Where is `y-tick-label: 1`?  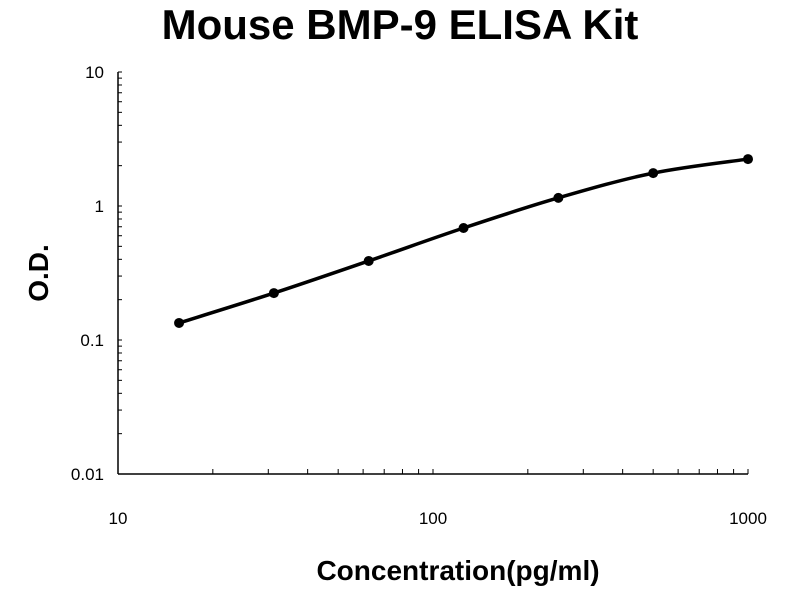
y-tick-label: 1 is located at coordinates (99, 206).